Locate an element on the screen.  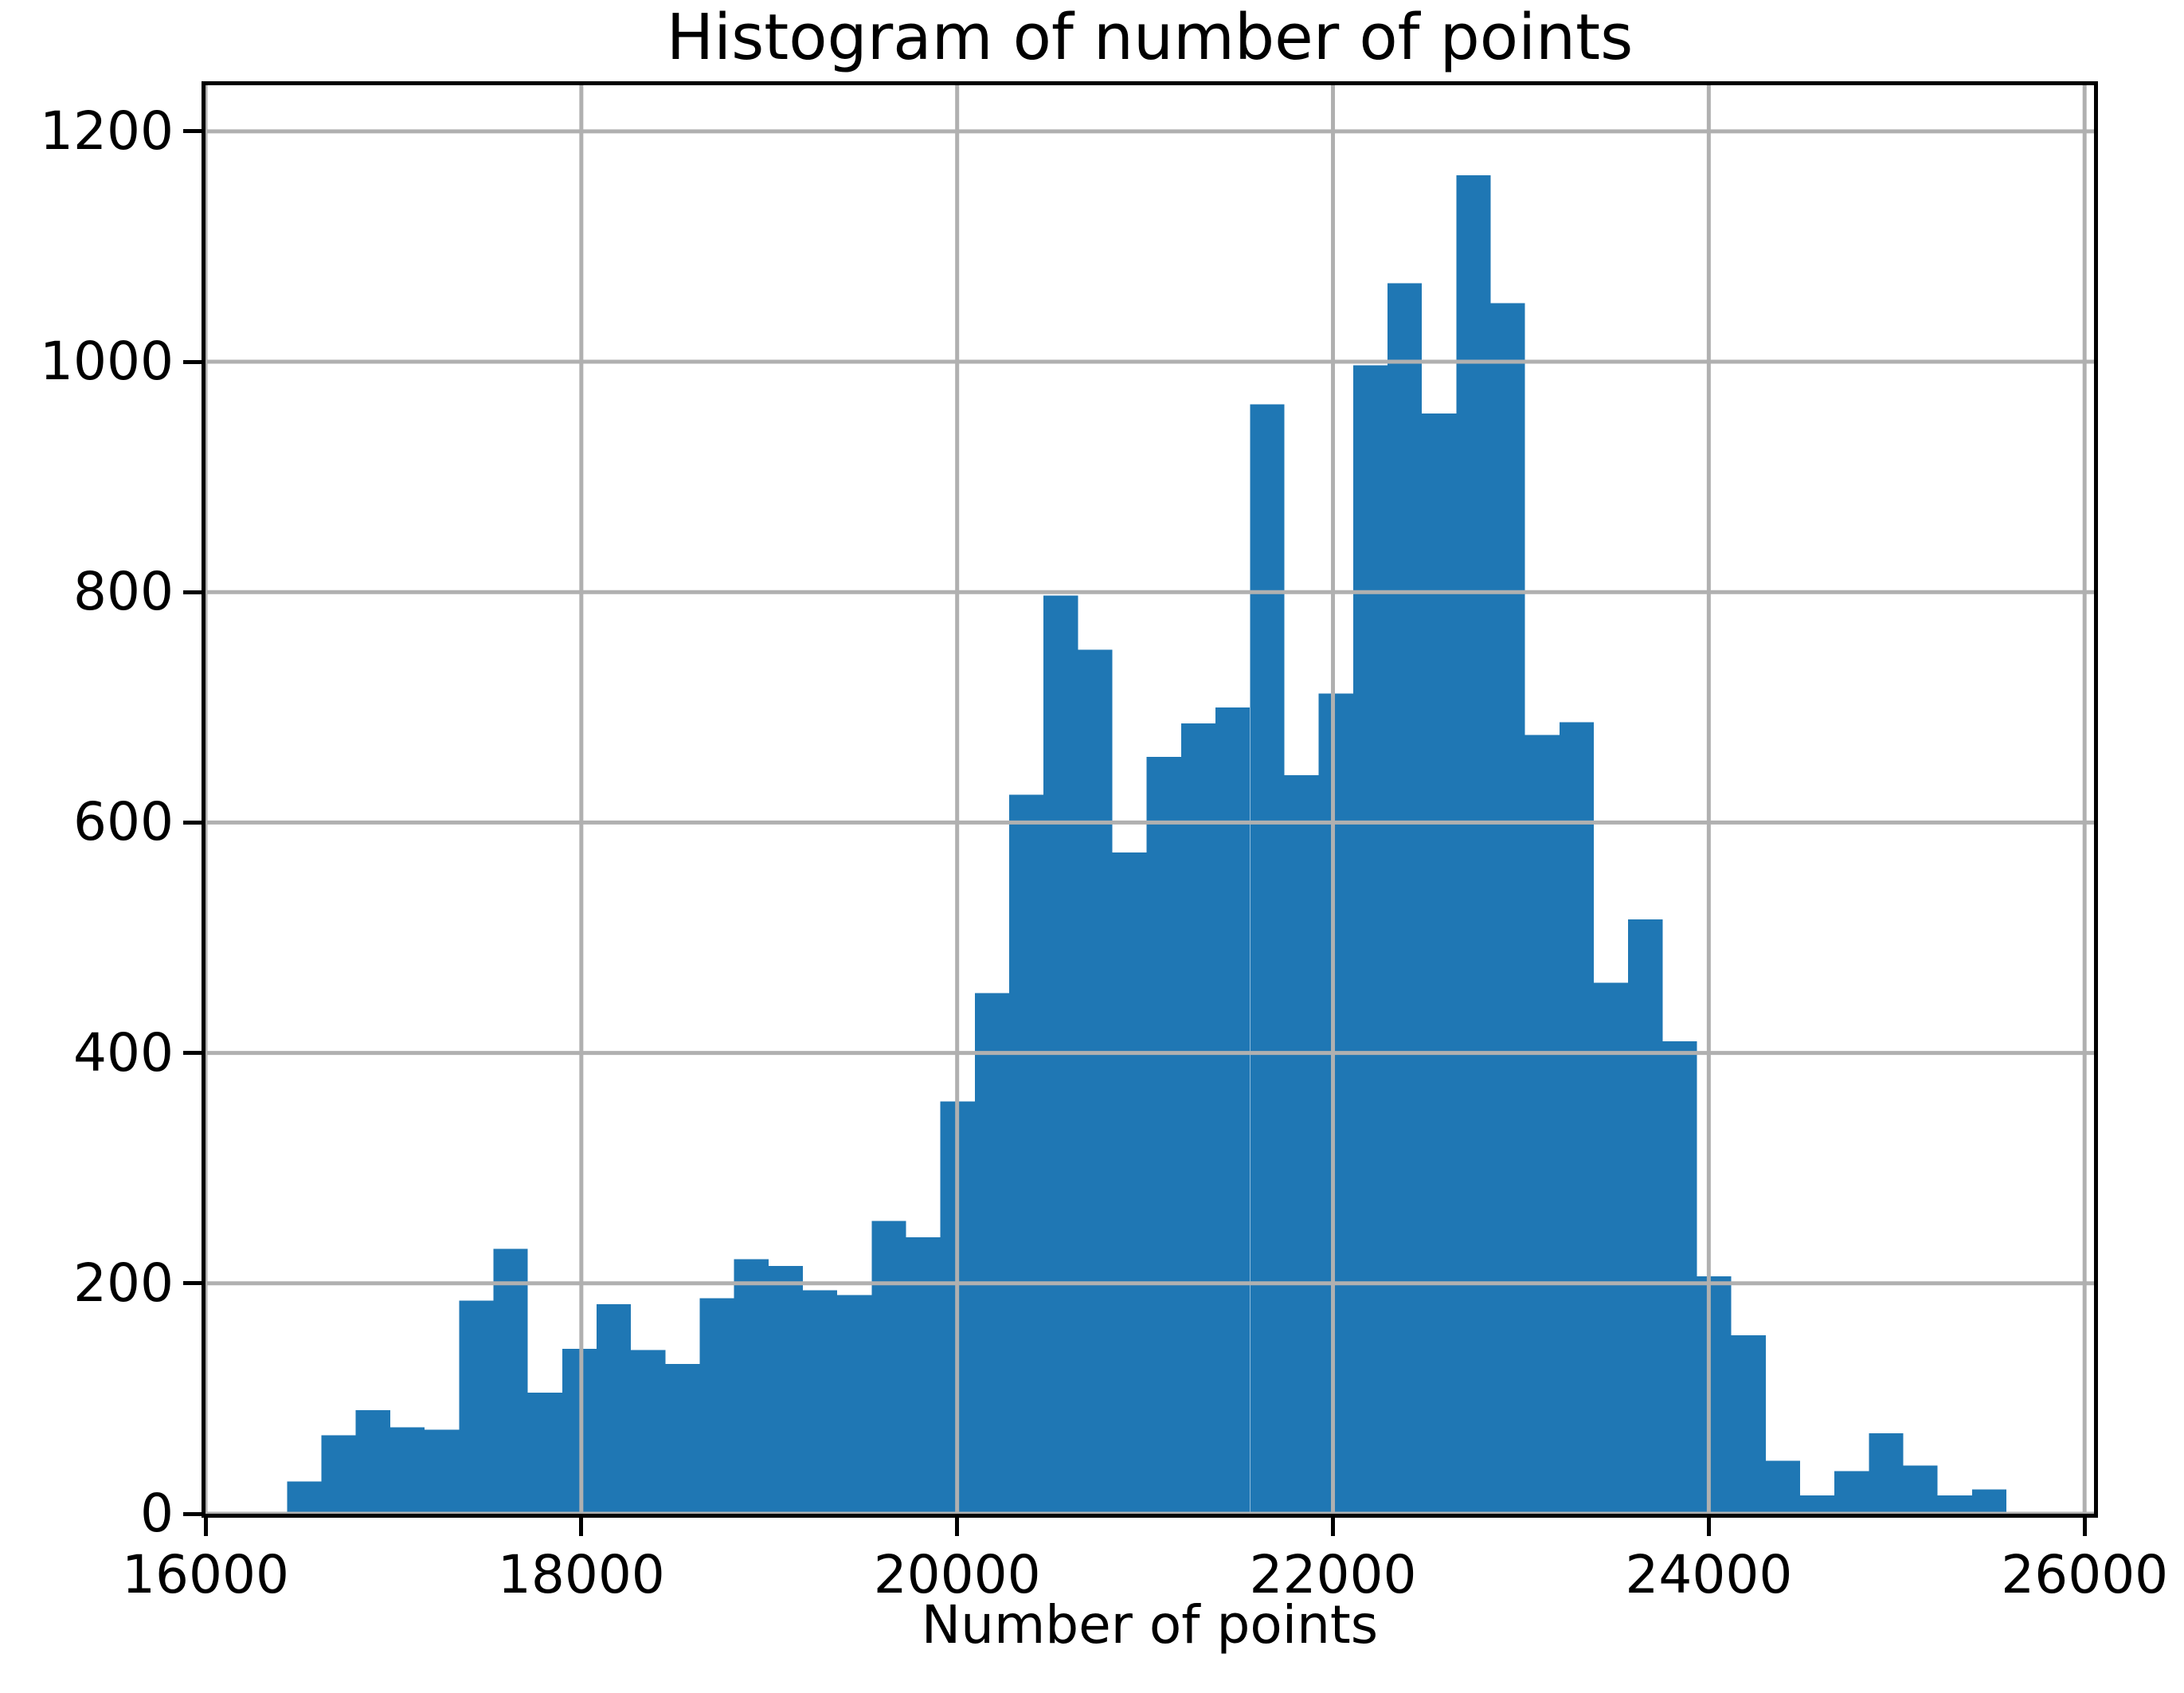
x-tick-label: 26000 is located at coordinates (2085, 1574).